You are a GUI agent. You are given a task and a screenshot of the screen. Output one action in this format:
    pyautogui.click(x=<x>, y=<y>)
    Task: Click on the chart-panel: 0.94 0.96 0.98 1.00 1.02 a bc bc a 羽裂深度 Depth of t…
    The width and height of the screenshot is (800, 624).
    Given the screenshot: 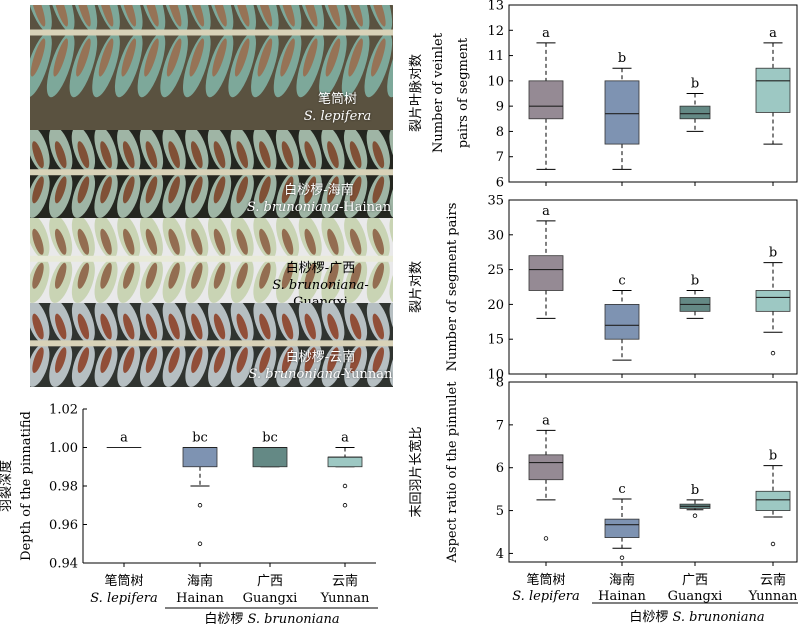 What is the action you would take?
    pyautogui.click(x=188, y=487)
    